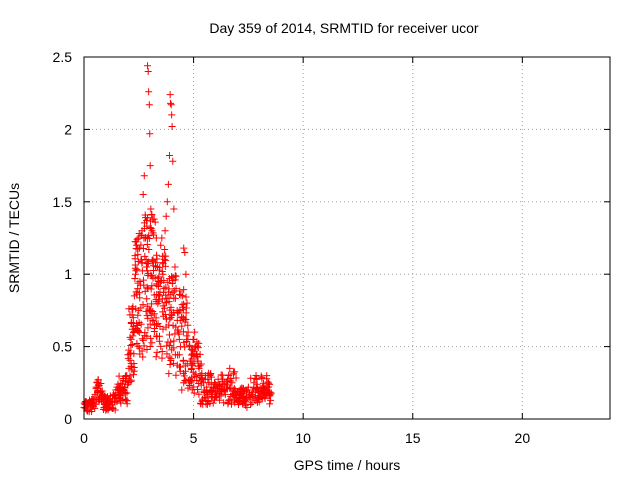 This screenshot has width=640, height=480. I want to click on y-axis-label: SRMTID / TECUs, so click(14, 238).